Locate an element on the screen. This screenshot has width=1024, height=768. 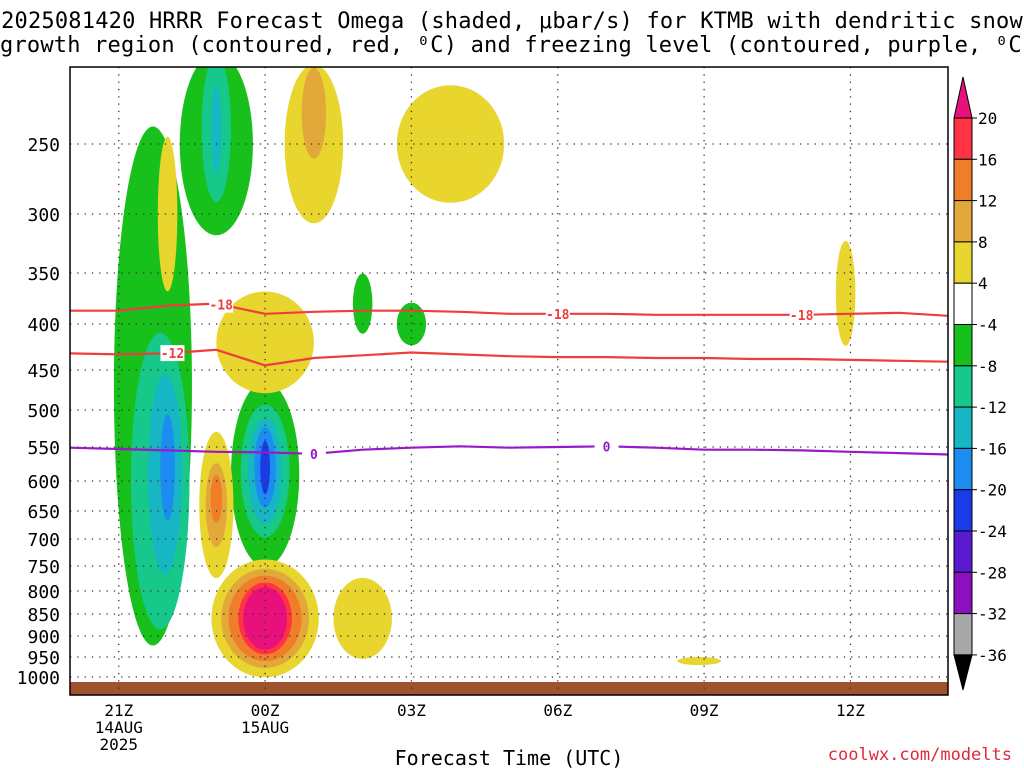
x-tick-label-7-0: 03Z is located at coordinates (411, 710).